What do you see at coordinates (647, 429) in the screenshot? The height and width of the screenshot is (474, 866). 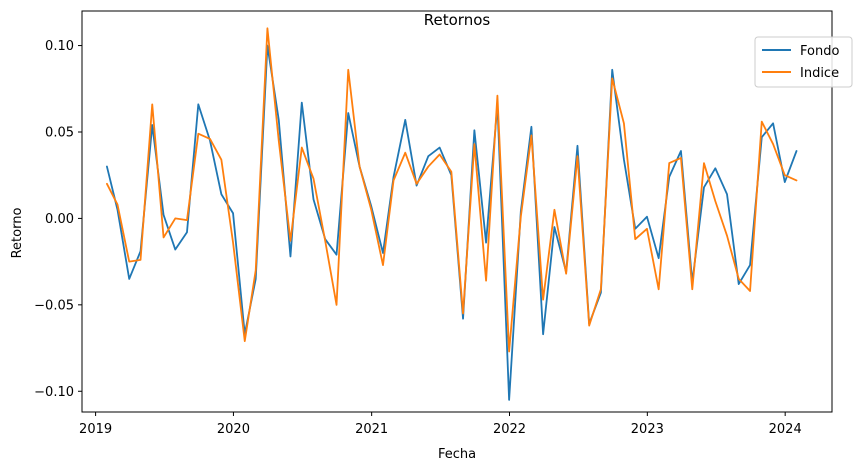 I see `x-tick-label: 2023` at bounding box center [647, 429].